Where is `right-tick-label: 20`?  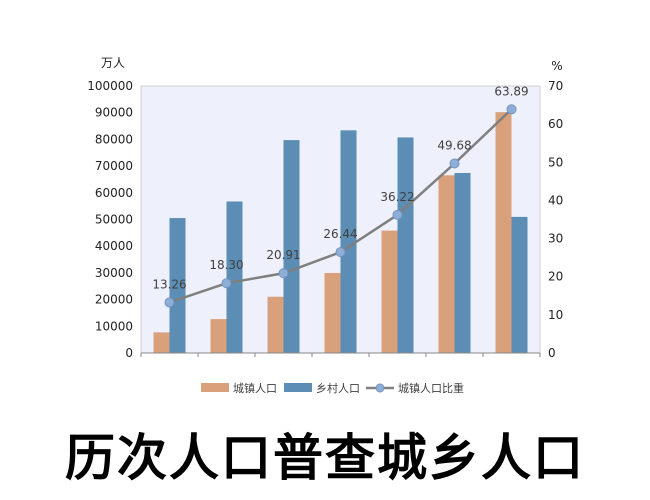
right-tick-label: 20 is located at coordinates (555, 277).